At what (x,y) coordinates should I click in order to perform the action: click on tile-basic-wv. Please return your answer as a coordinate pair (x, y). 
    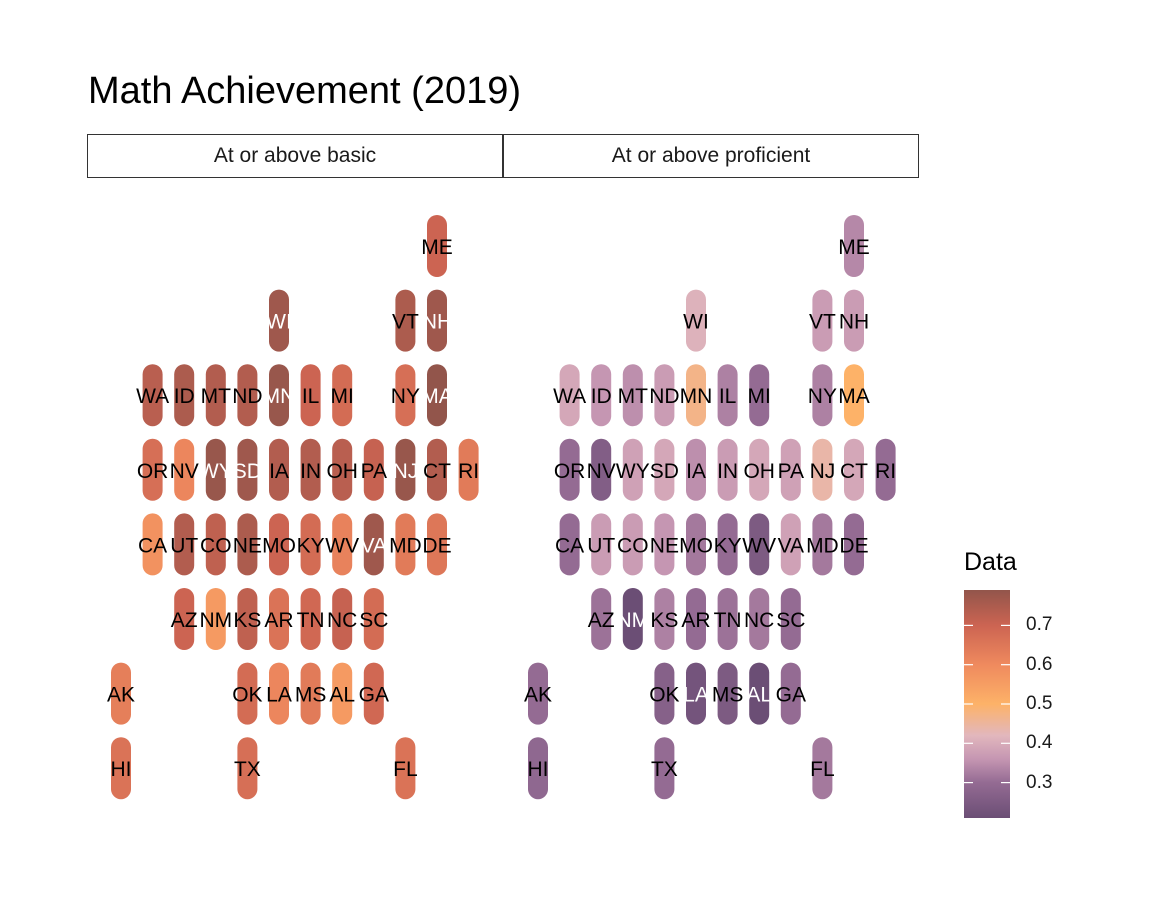
    Looking at the image, I should click on (342, 544).